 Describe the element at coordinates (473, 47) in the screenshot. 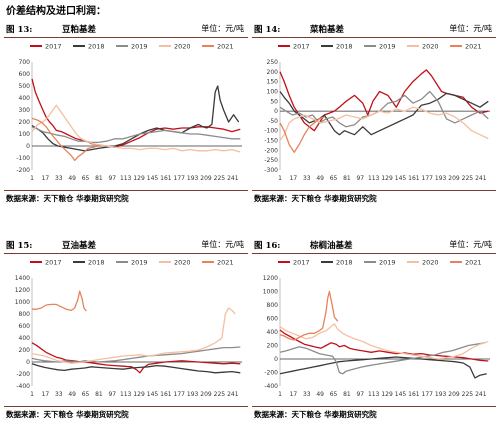

I see `legend-label-2021: 2021` at that location.